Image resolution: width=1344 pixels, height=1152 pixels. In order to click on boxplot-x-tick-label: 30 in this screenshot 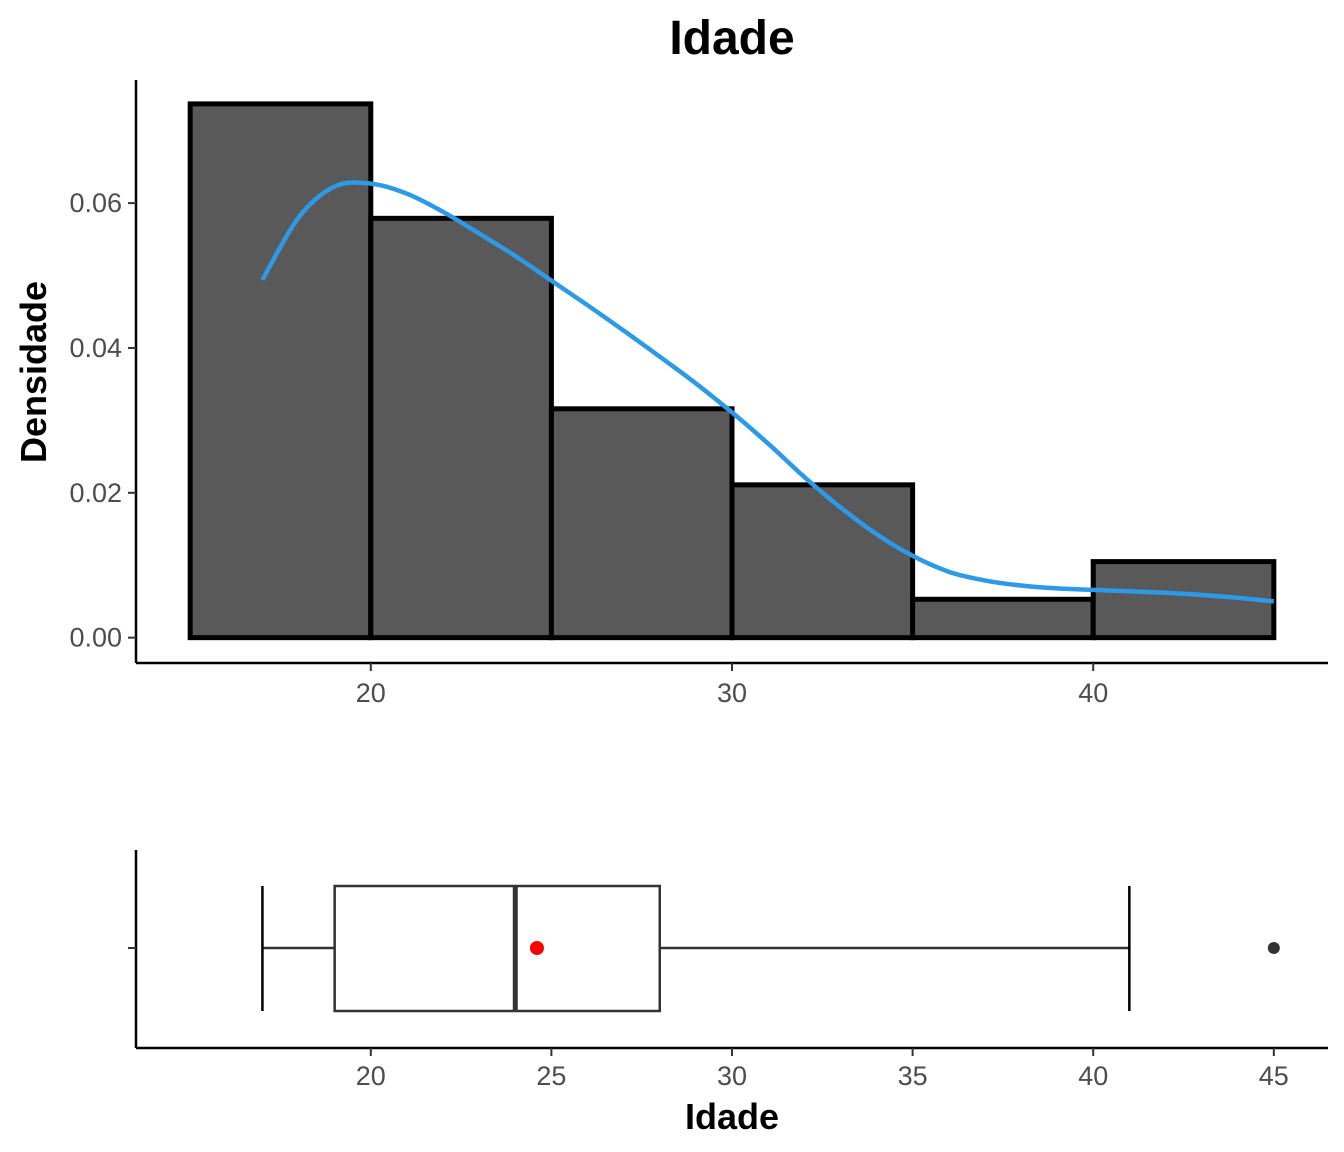, I will do `click(732, 1076)`.